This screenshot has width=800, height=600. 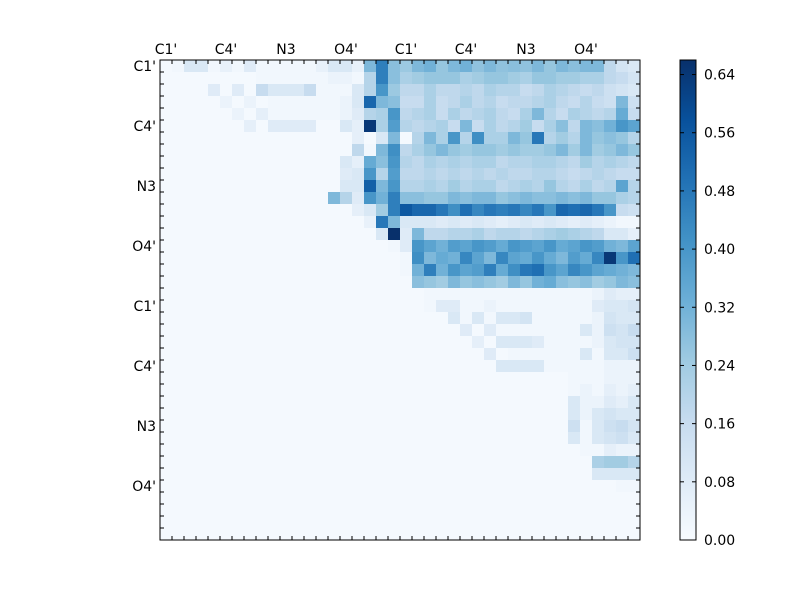 I want to click on y-tick-label: O4', so click(x=144, y=487).